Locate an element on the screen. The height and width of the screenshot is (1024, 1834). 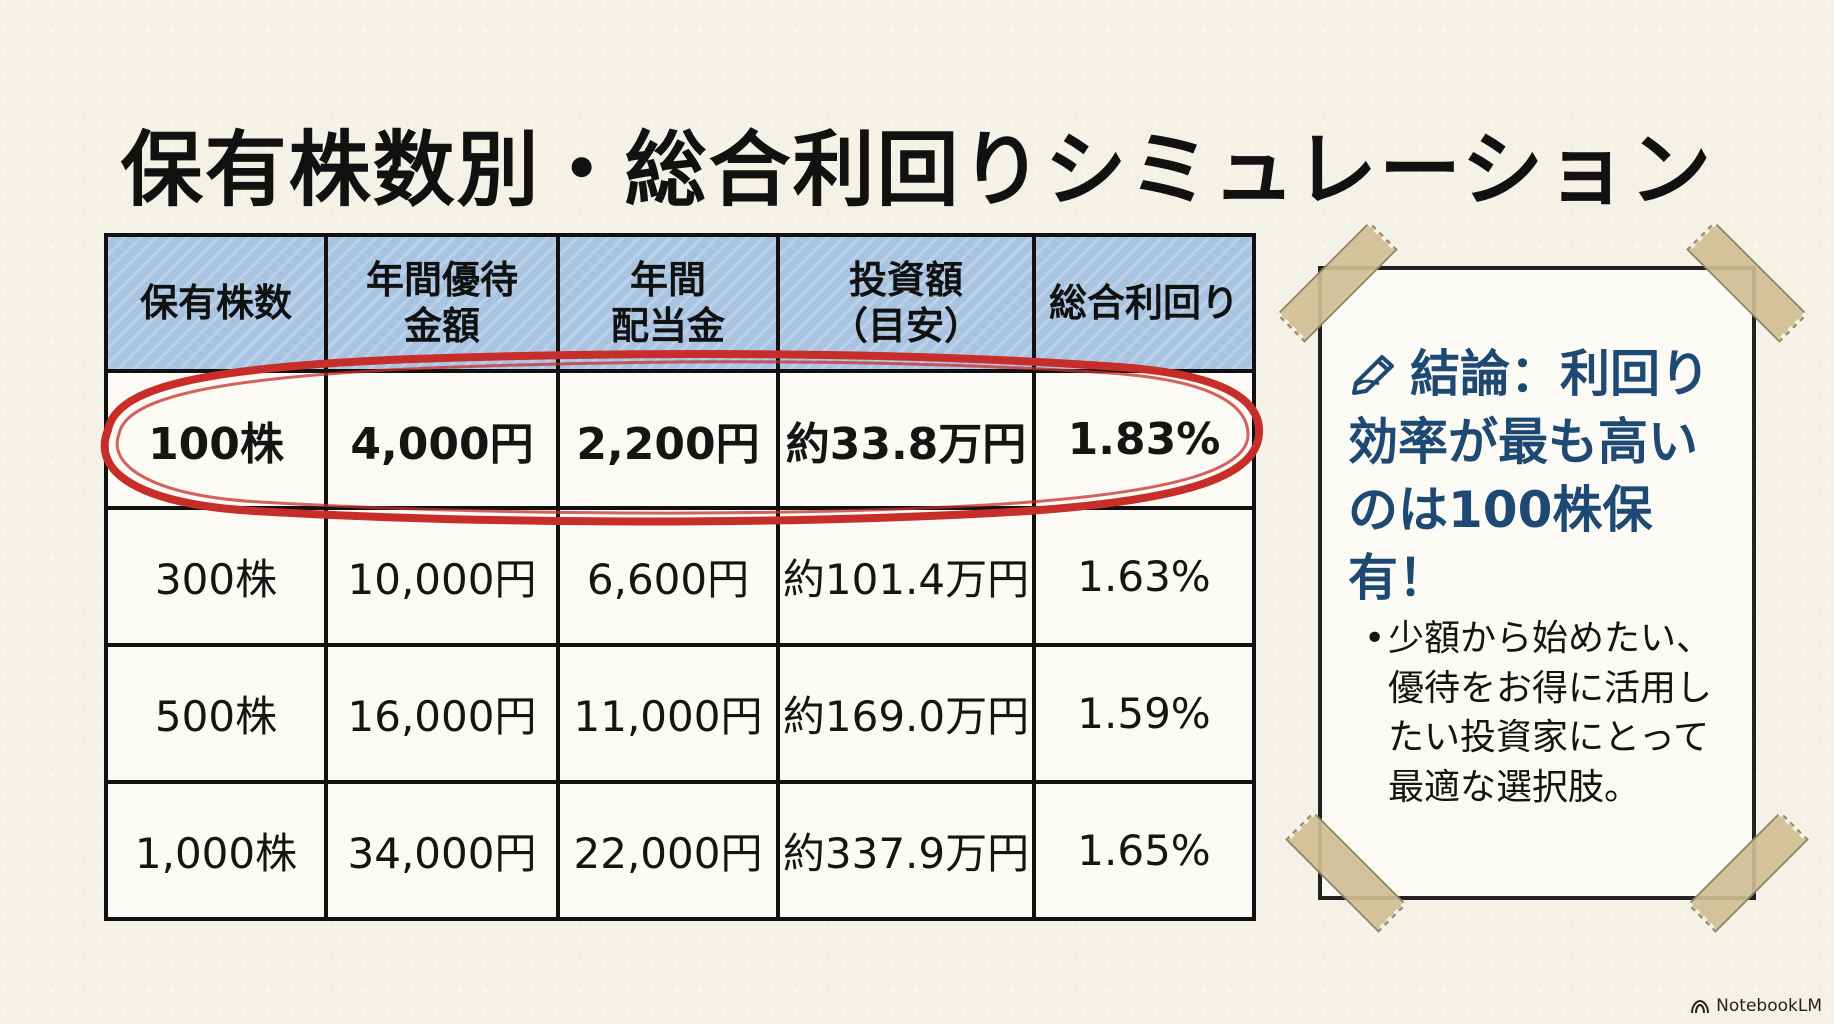
table-row-300: 300株 10,000円 6,600円 約101.4万円 1.63% is located at coordinates (680, 576).